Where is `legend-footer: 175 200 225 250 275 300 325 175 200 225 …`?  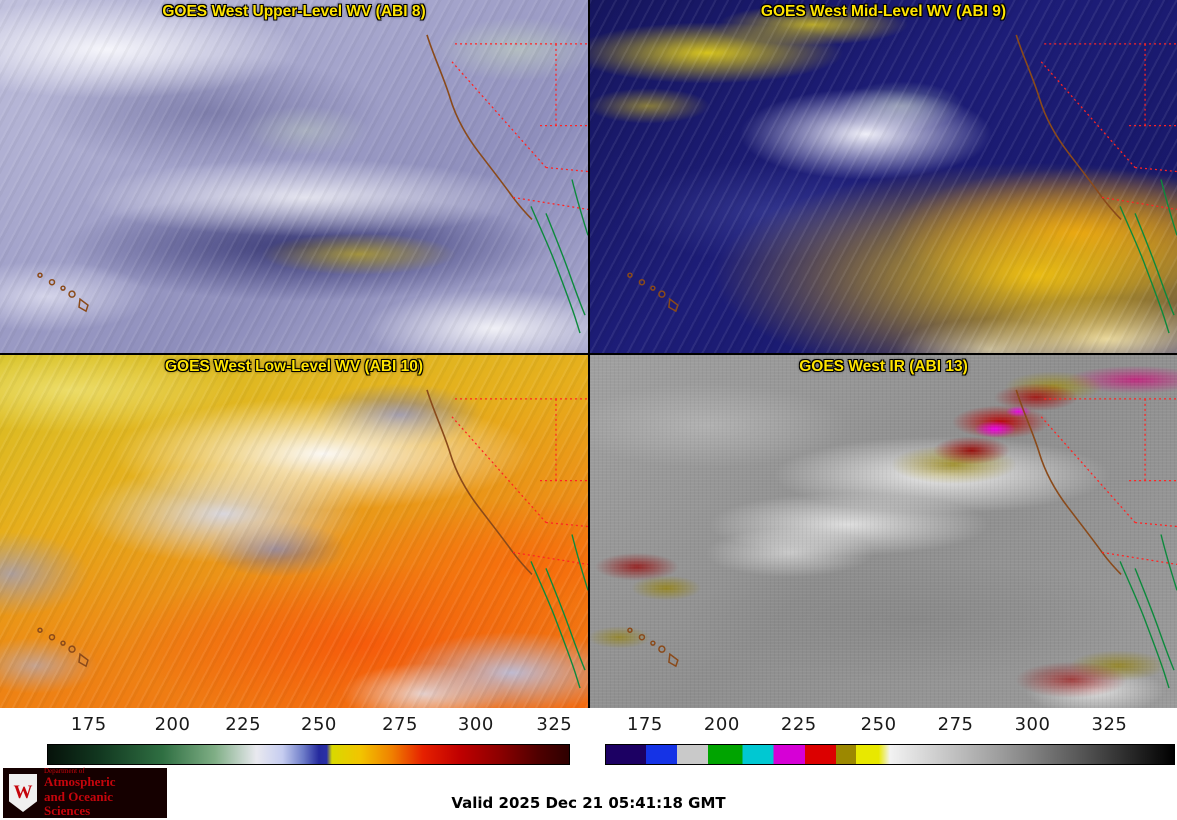 legend-footer: 175 200 225 250 275 300 325 175 200 225 … is located at coordinates (588, 764).